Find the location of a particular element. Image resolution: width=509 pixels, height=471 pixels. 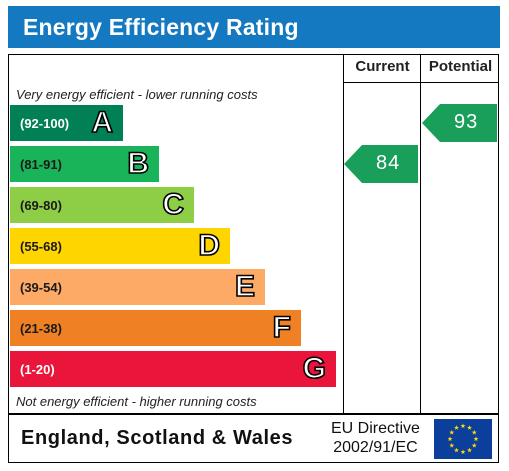

band-d: (55-68) D is located at coordinates (120, 246).